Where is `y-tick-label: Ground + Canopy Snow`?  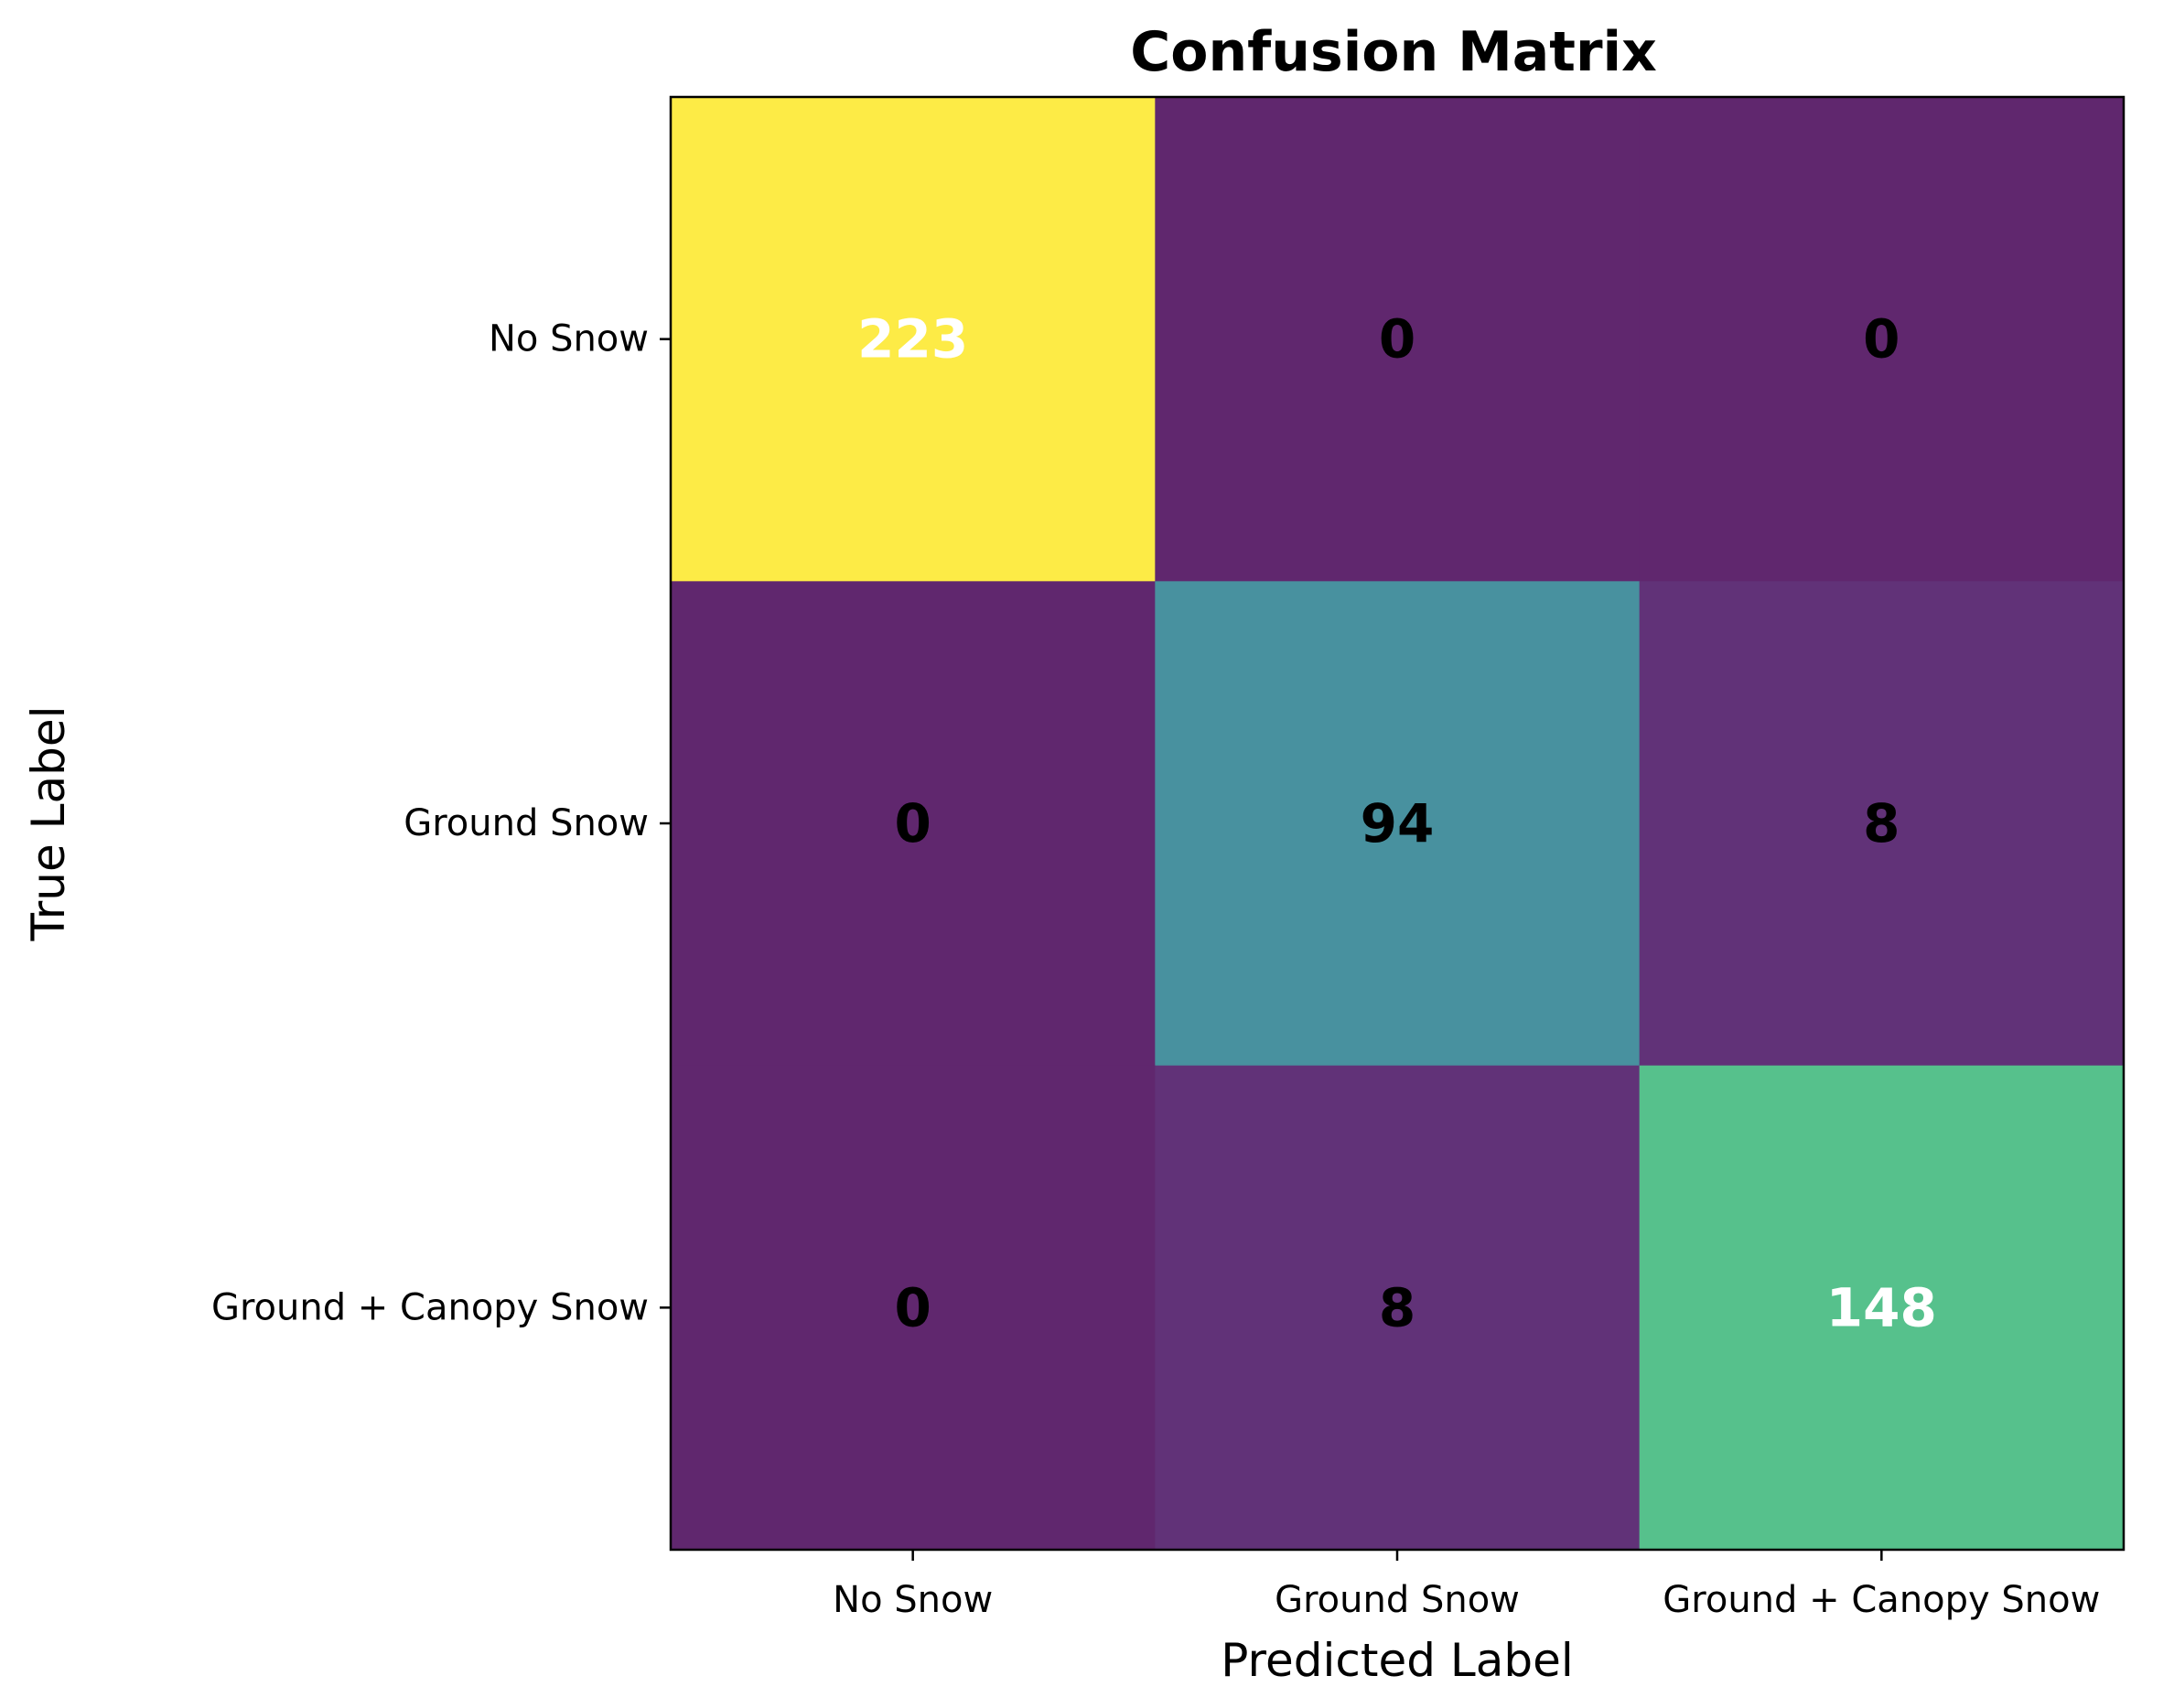
y-tick-label: Ground + Canopy Snow is located at coordinates (430, 1307).